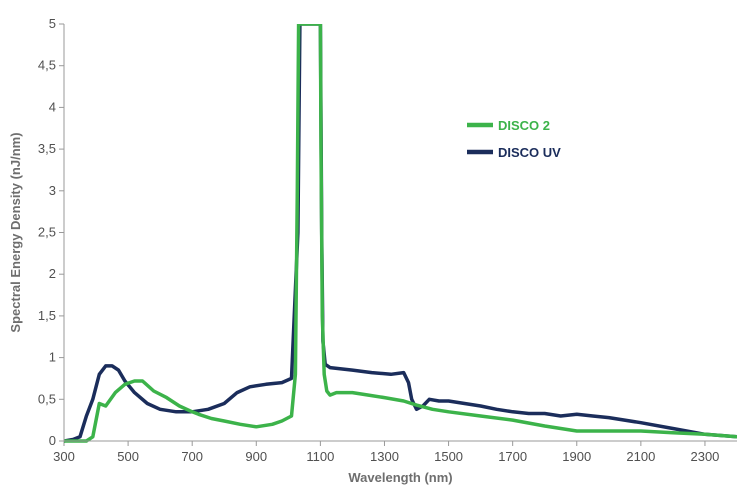 This screenshot has height=490, width=737. I want to click on y-tick-label: 1, so click(52, 357).